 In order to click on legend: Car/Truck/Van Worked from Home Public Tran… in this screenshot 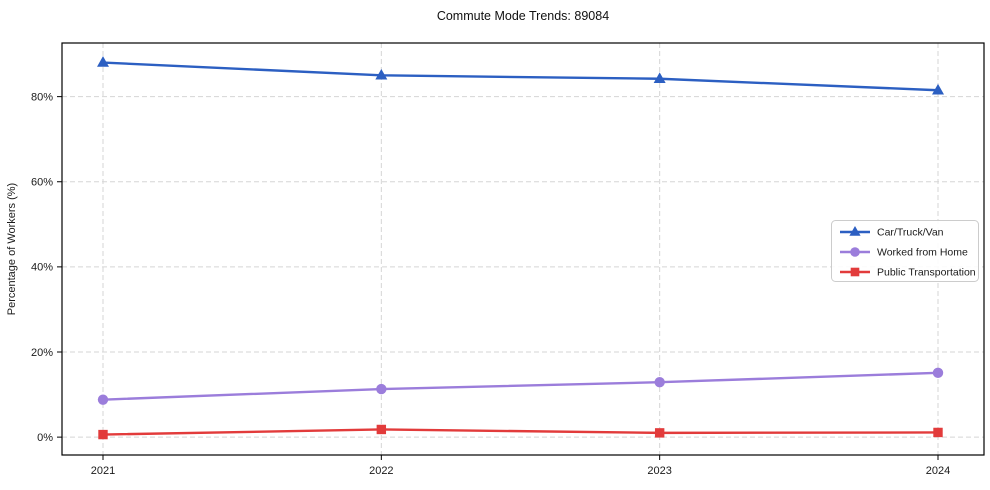, I will do `click(905, 251)`.